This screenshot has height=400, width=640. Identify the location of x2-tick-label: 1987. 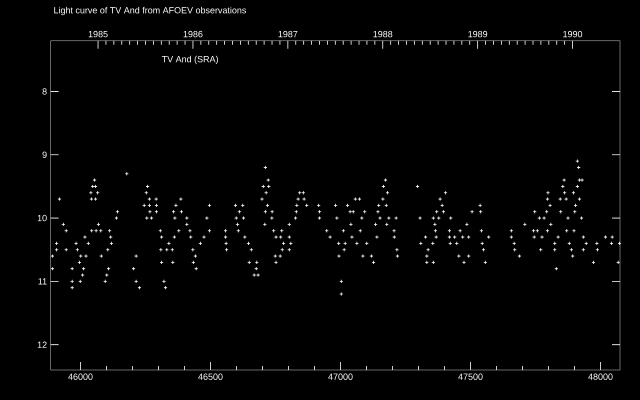
(288, 34).